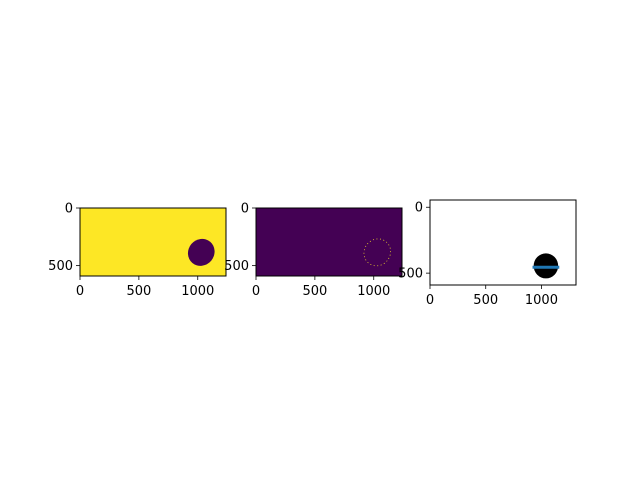  What do you see at coordinates (236, 266) in the screenshot?
I see `panel-2-ytick-label: 500` at bounding box center [236, 266].